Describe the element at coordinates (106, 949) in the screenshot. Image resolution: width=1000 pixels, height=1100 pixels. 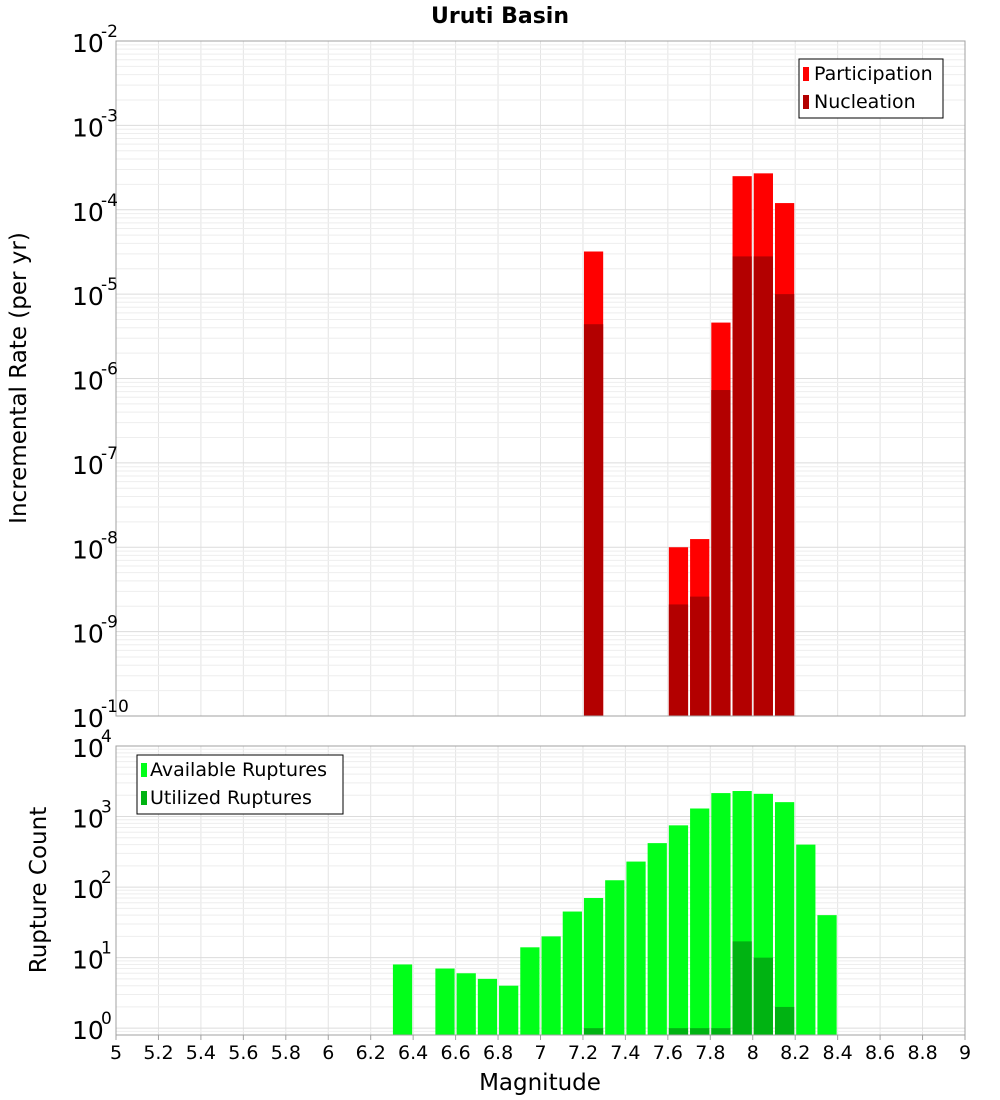
I see `count-y-tick-exponent: 1` at that location.